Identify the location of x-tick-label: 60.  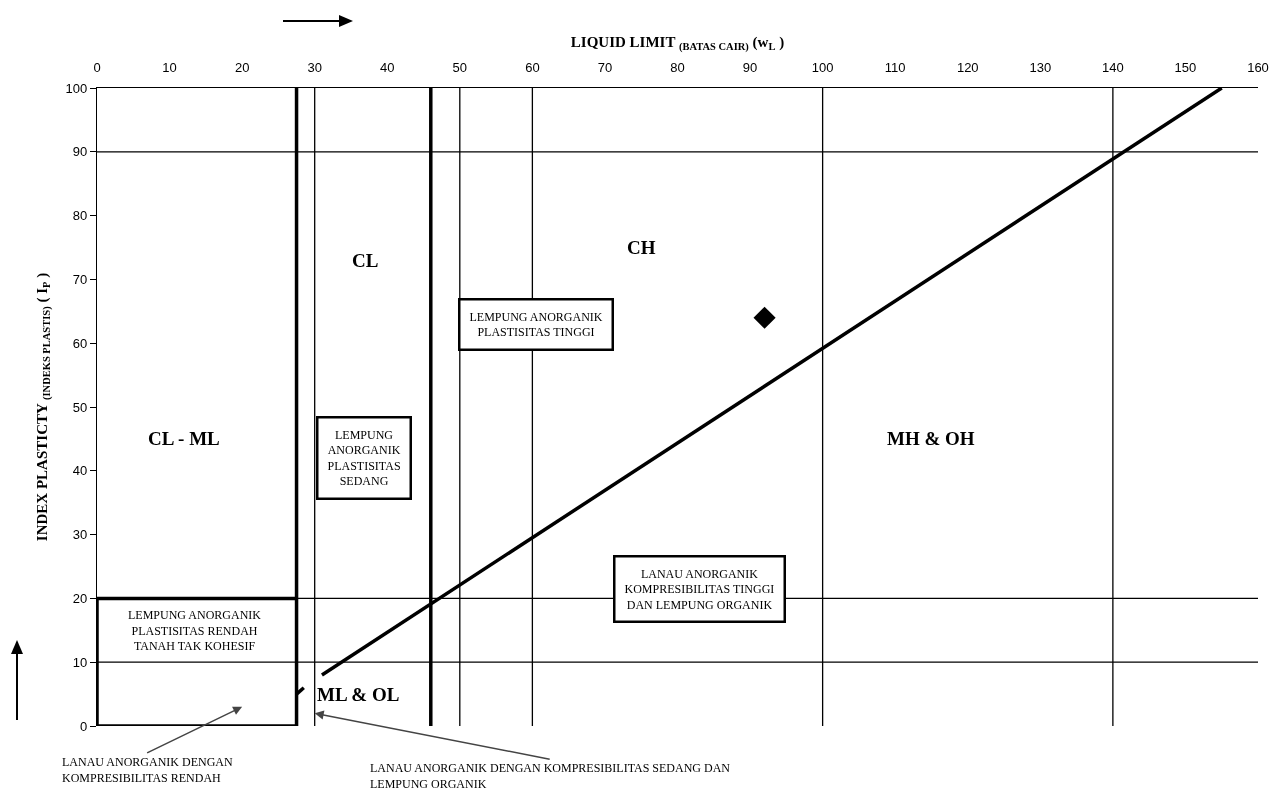
(532, 67).